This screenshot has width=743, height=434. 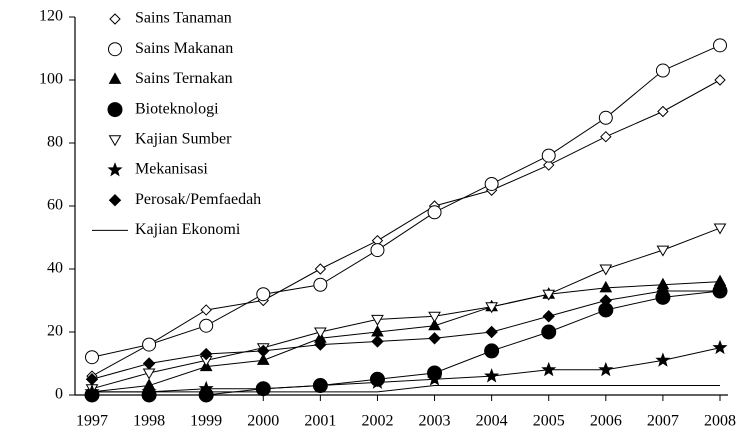 What do you see at coordinates (55, 205) in the screenshot?
I see `y-tick-label: 60` at bounding box center [55, 205].